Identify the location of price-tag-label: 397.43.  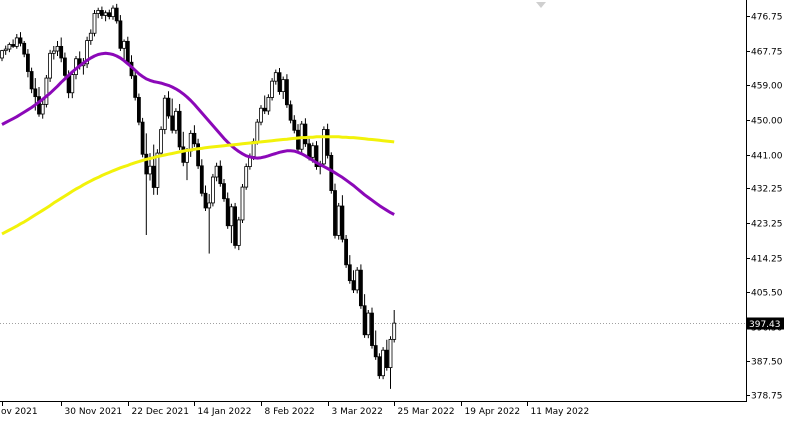
(765, 325).